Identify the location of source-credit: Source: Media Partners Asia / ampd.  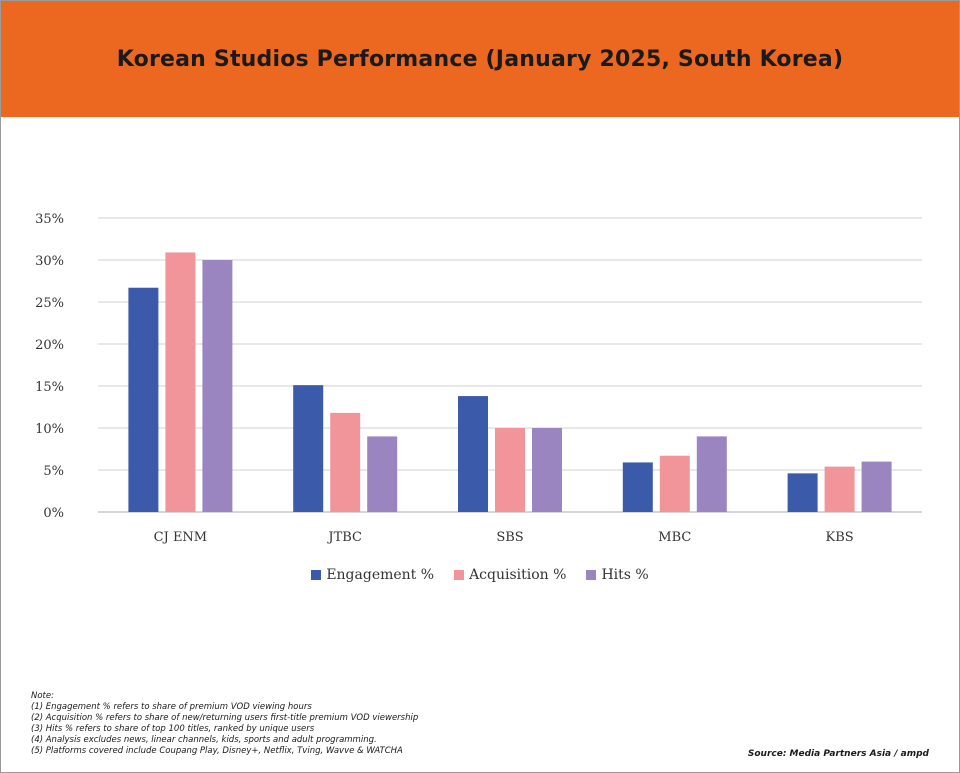
(838, 754).